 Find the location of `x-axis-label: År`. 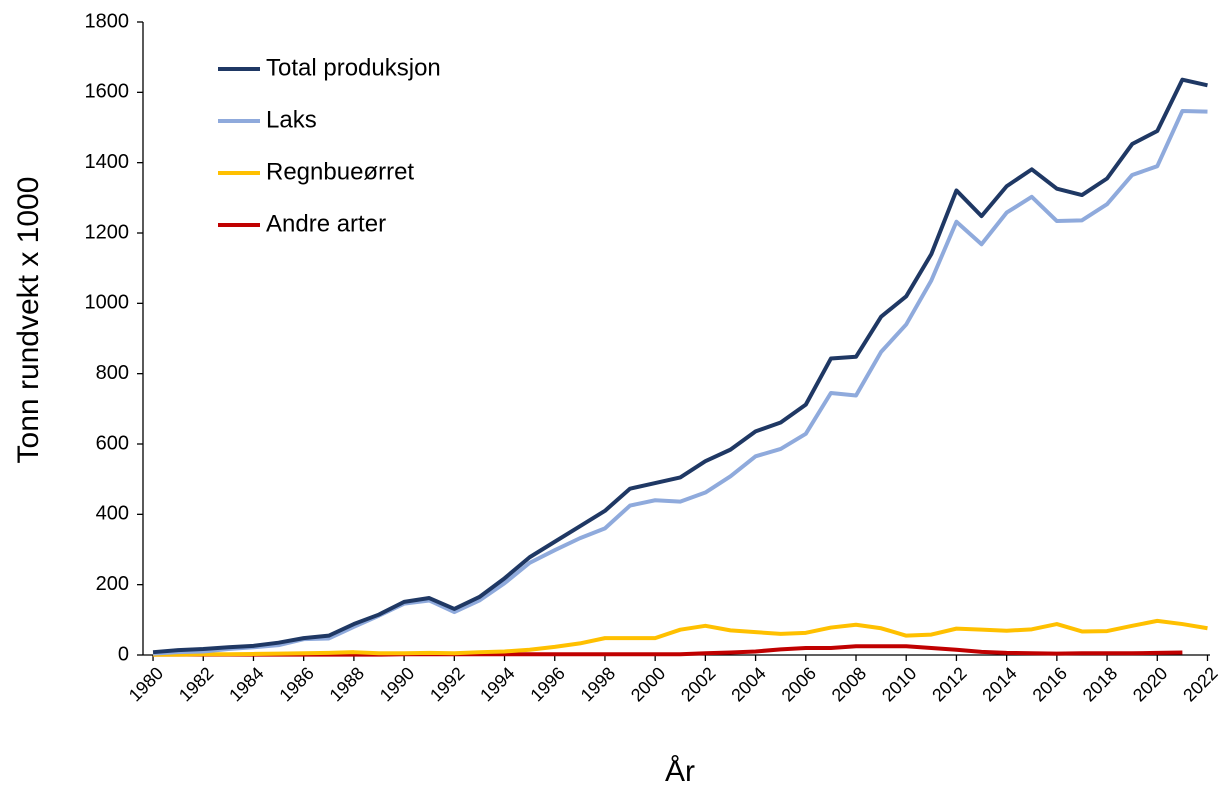

x-axis-label: År is located at coordinates (680, 770).